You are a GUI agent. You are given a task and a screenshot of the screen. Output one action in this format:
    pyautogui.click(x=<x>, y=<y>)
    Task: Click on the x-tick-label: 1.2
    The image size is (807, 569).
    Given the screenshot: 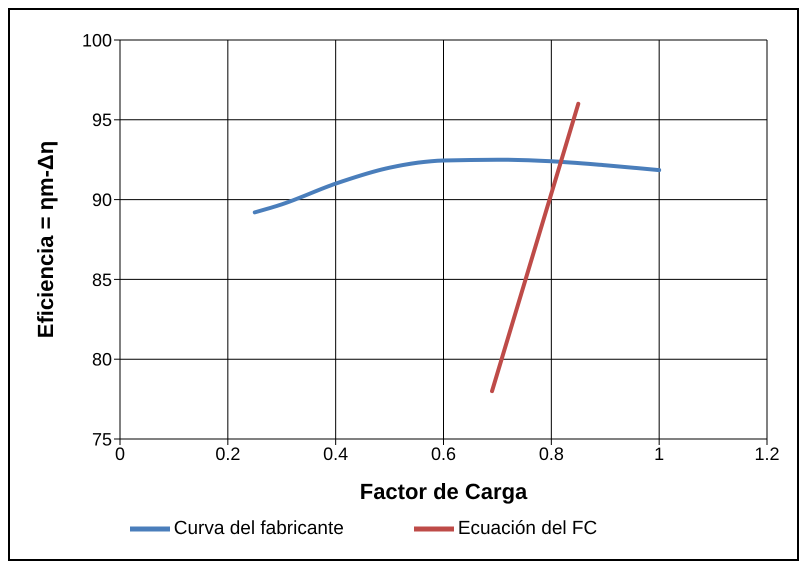 What is the action you would take?
    pyautogui.click(x=767, y=454)
    